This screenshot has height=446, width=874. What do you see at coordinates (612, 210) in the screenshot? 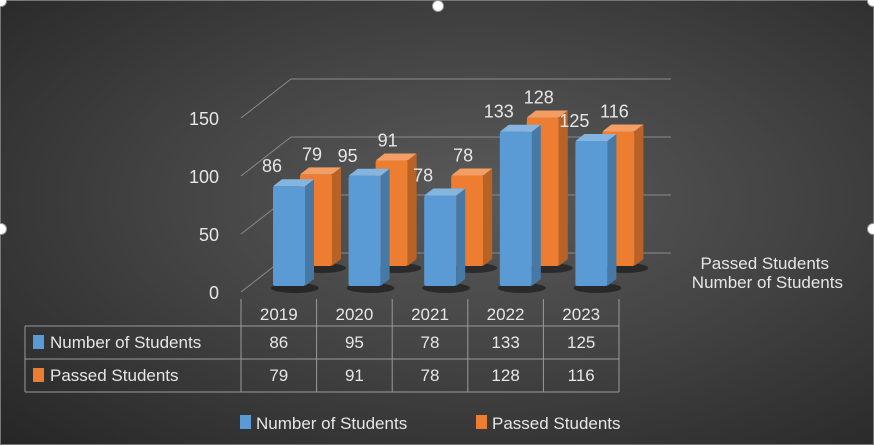
I see `bar-number-2023-side` at bounding box center [612, 210].